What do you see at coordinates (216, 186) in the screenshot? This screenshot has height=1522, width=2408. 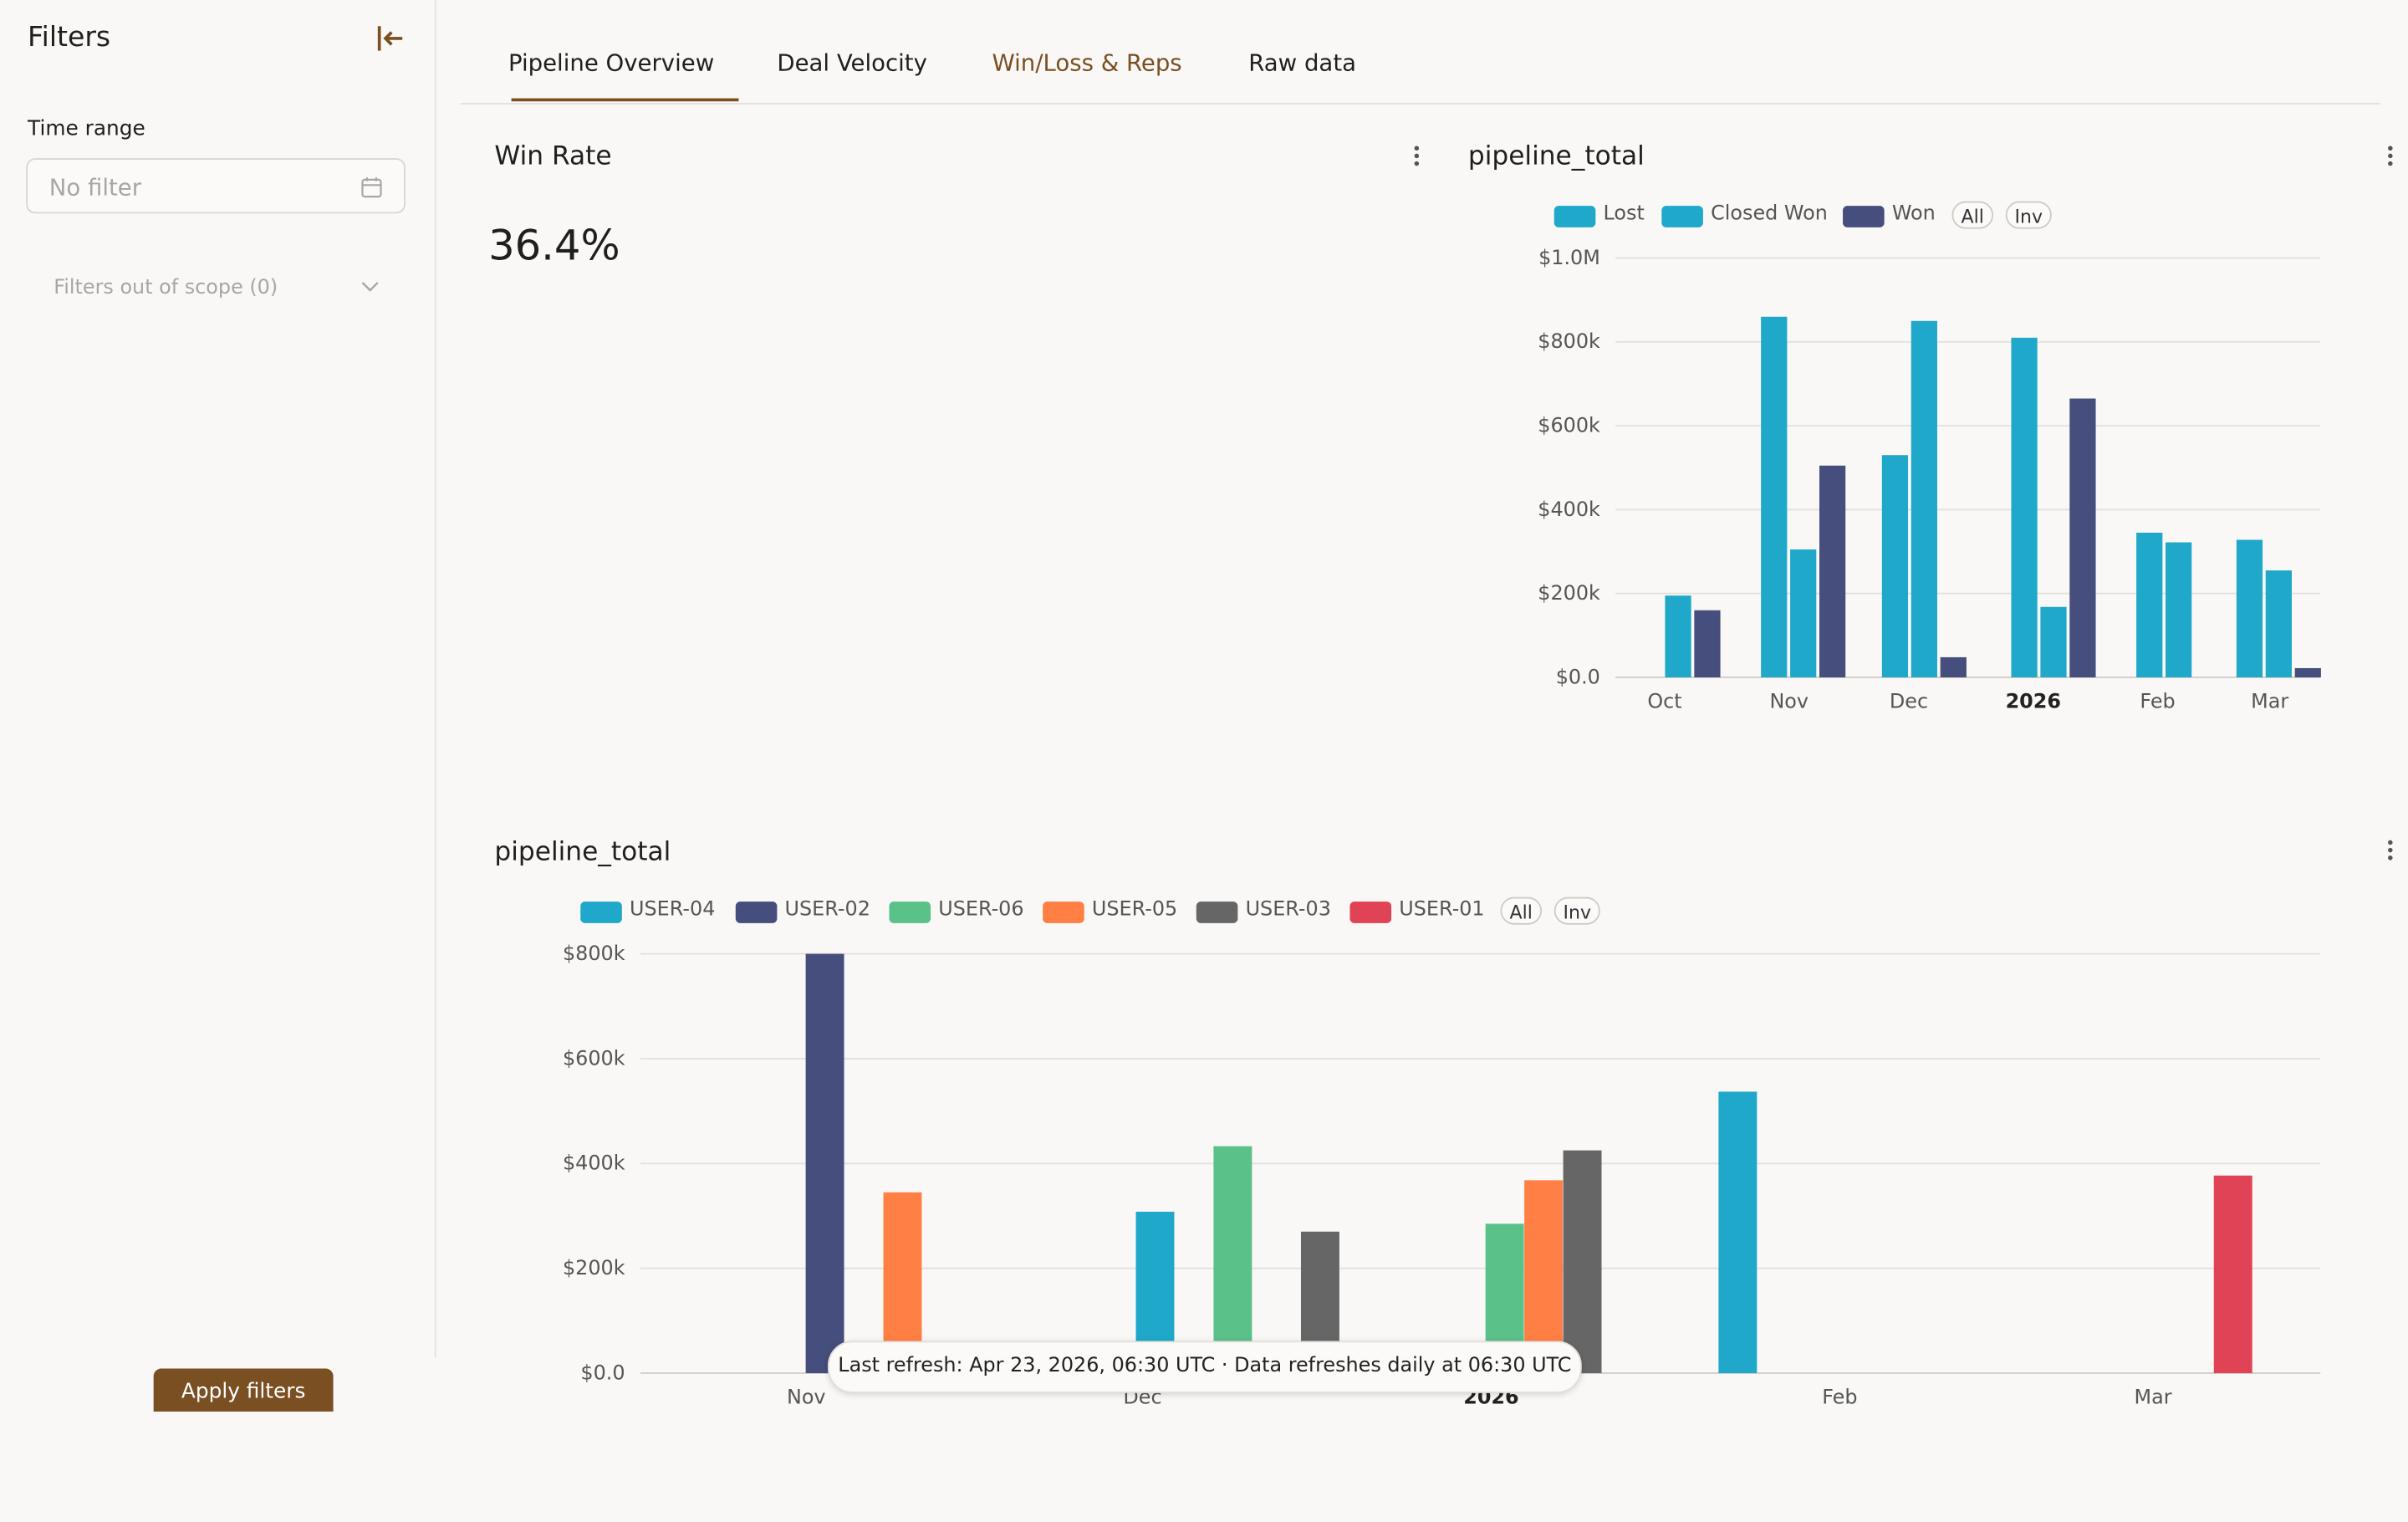 I see `time-range-input: No filter` at bounding box center [216, 186].